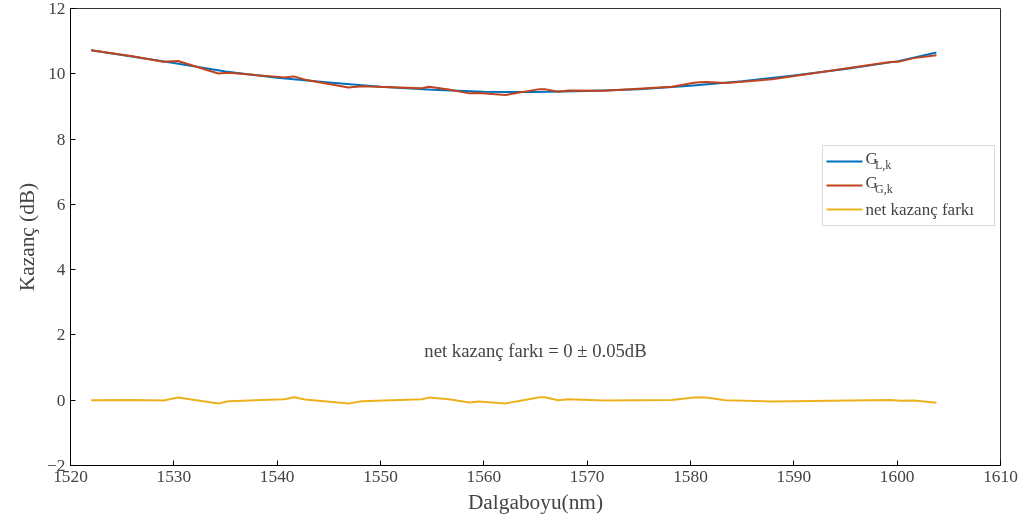 This screenshot has width=1033, height=527. Describe the element at coordinates (380, 476) in the screenshot. I see `x-tick-label: 1550` at that location.